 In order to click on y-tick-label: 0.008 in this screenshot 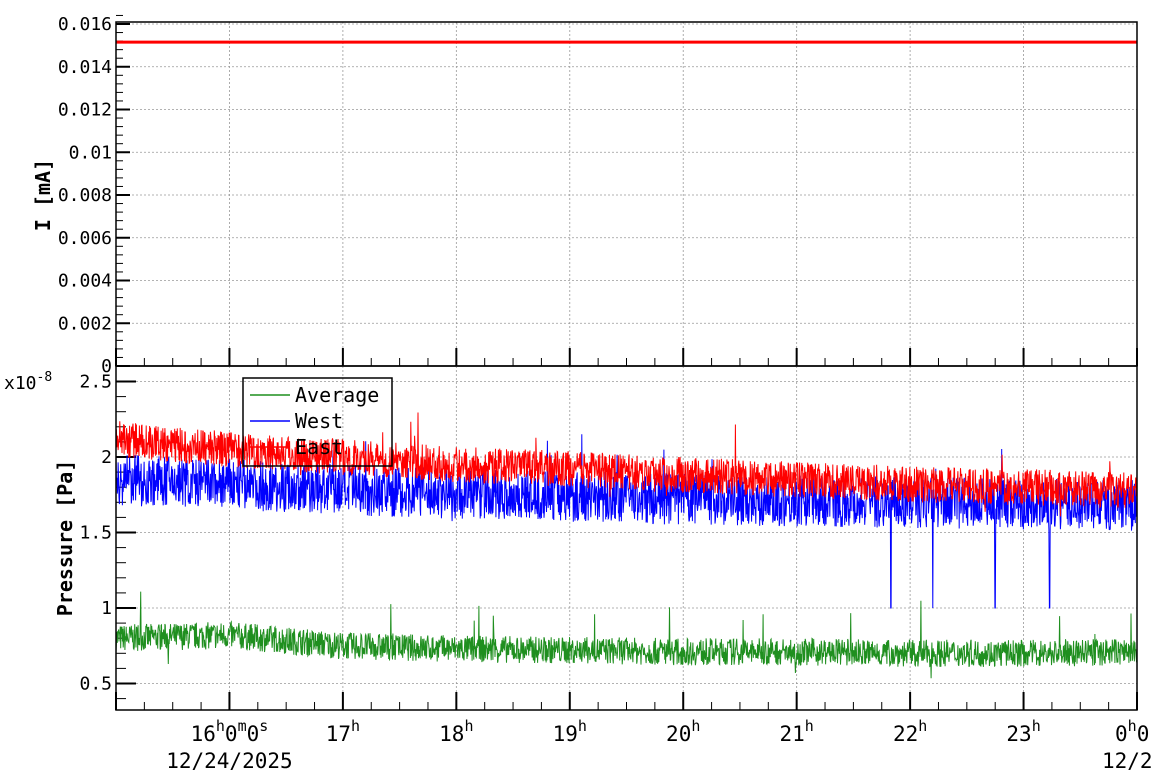, I will do `click(85, 195)`.